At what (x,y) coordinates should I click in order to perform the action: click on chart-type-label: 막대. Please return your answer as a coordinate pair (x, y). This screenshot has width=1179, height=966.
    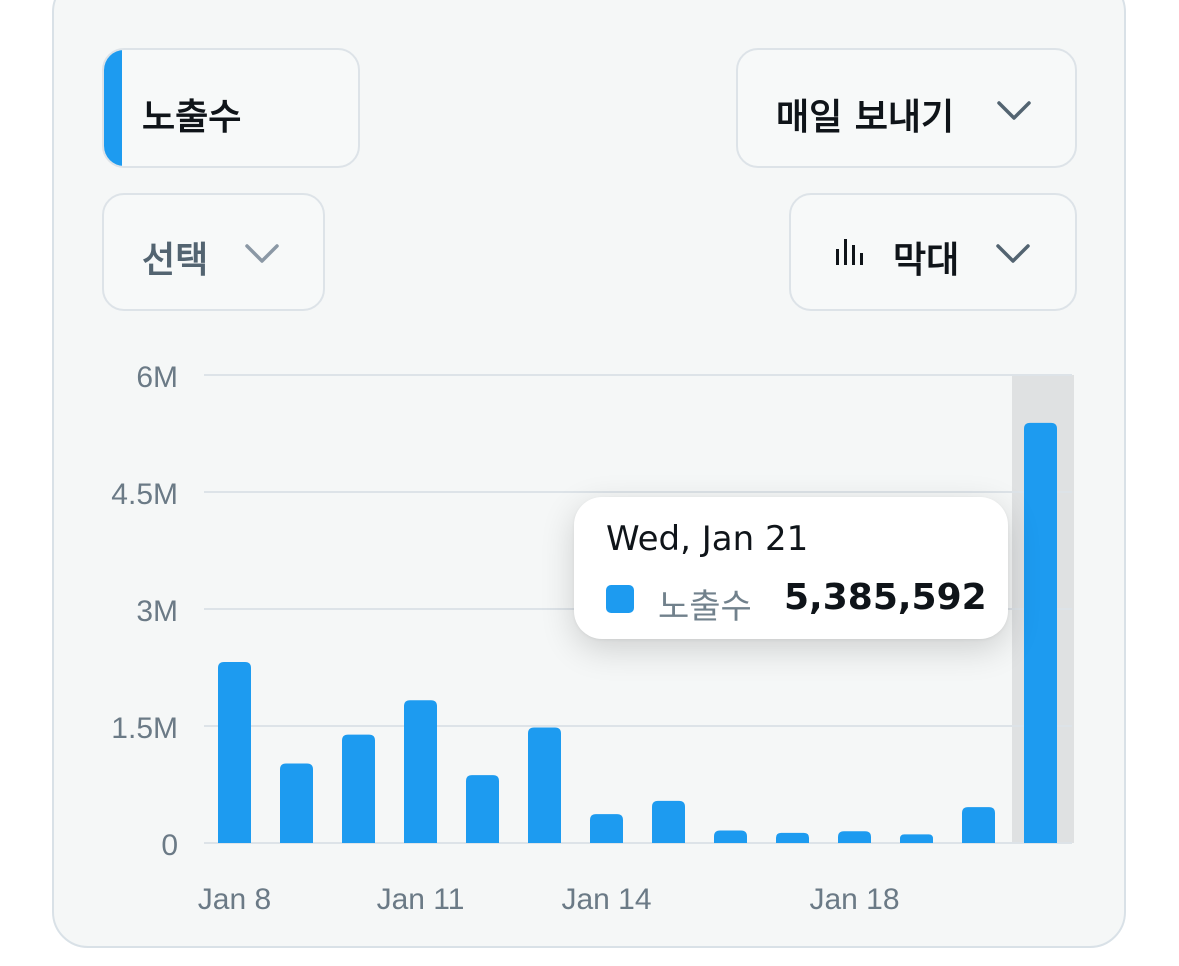
    Looking at the image, I should click on (926, 260).